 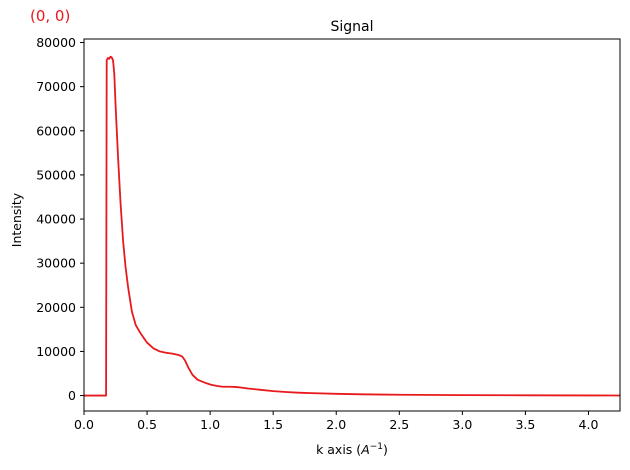 What do you see at coordinates (273, 424) in the screenshot?
I see `x-tick-label: 1.5` at bounding box center [273, 424].